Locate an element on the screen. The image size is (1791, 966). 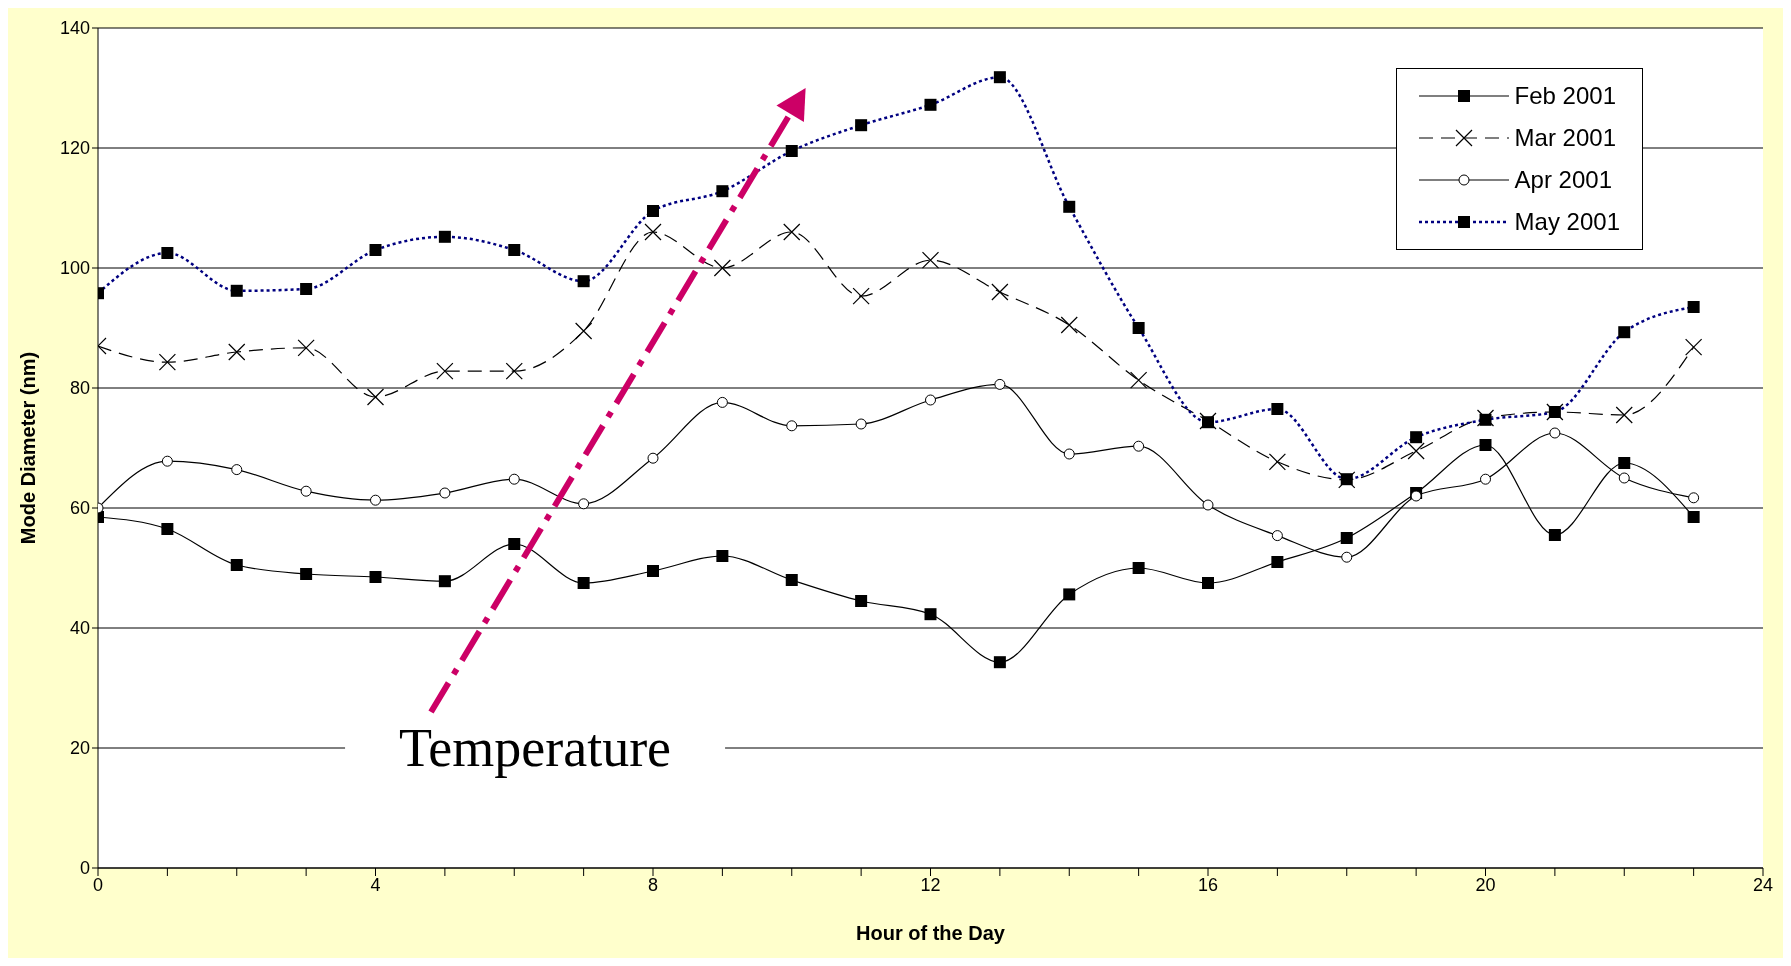
y-tick-label: 100 is located at coordinates (74, 268).